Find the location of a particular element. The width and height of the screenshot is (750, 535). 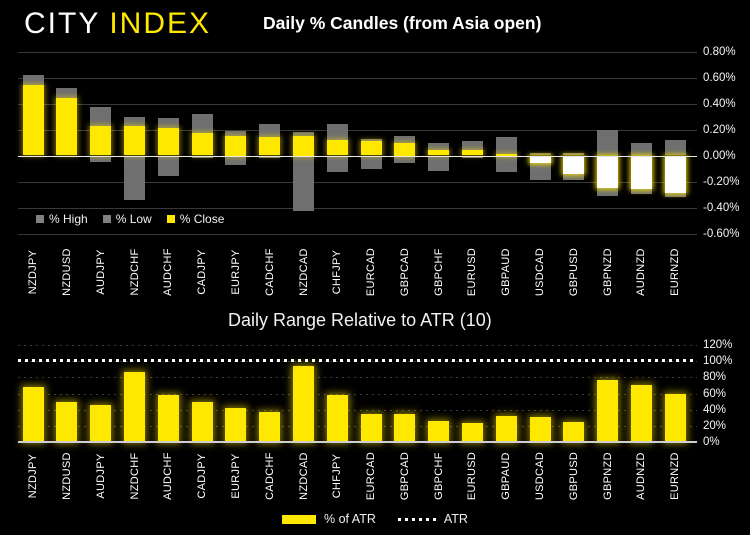

close-bar-EURNZD is located at coordinates (675, 174).